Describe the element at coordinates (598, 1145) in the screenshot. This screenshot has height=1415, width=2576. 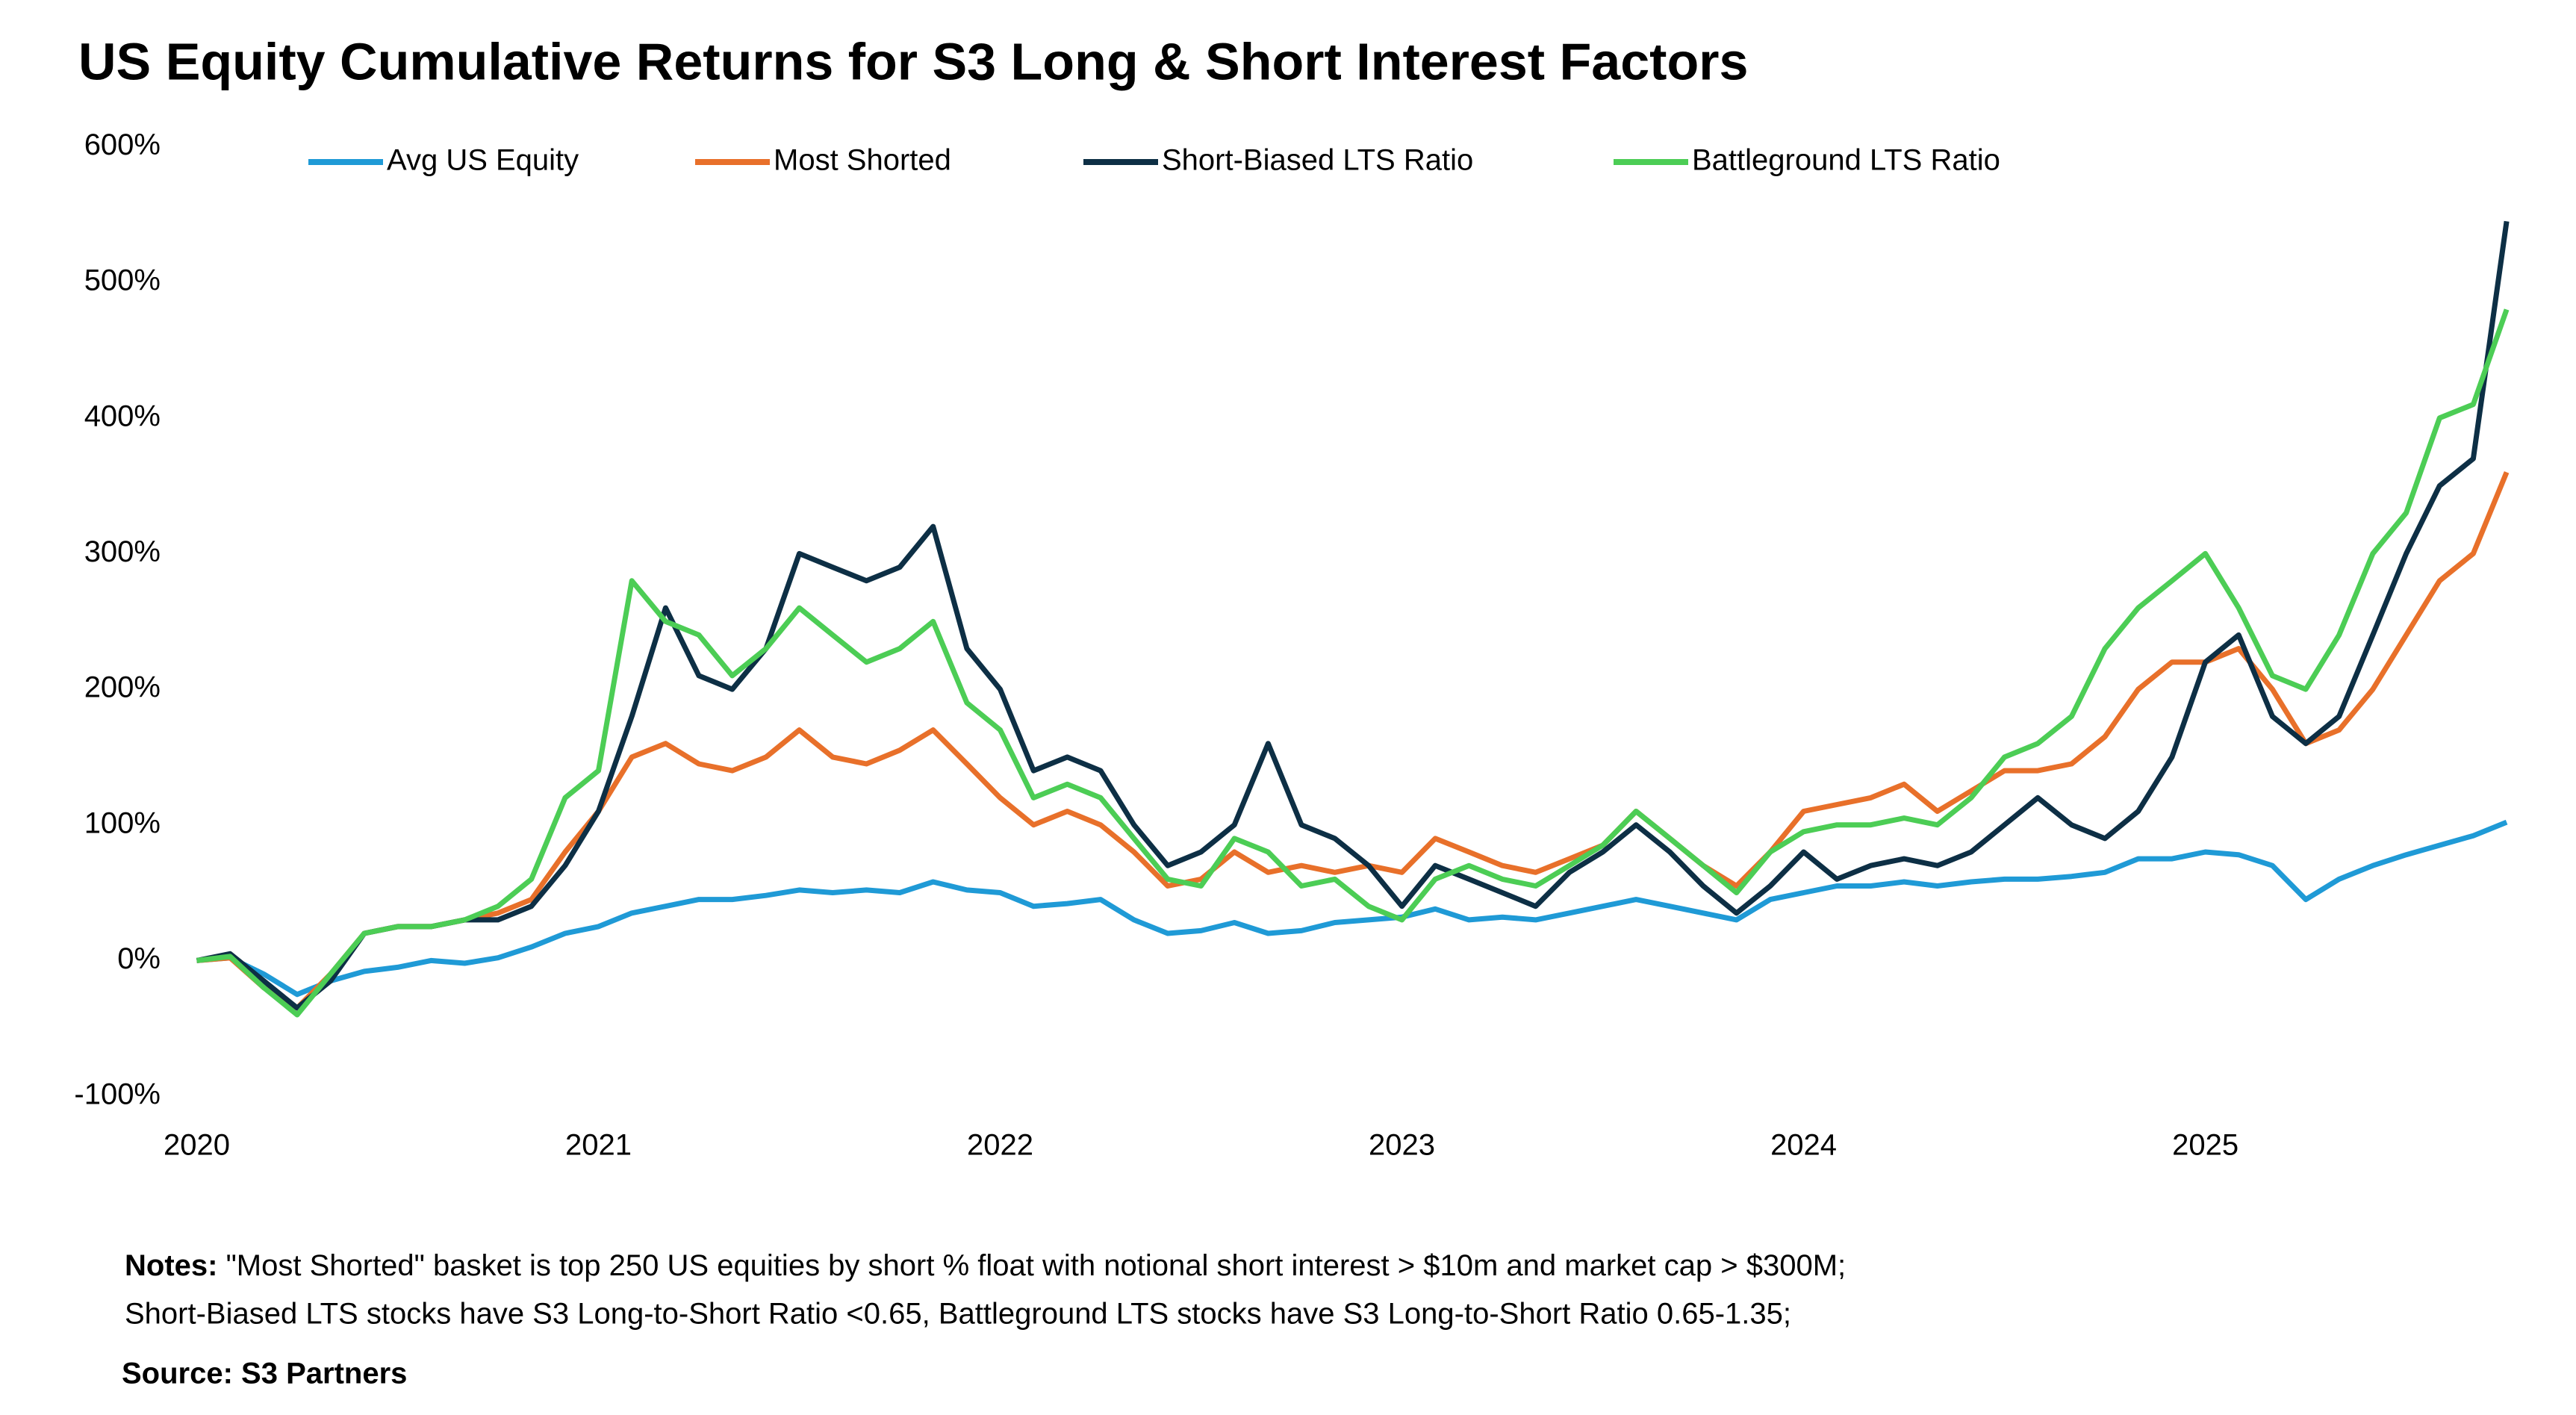
I see `x-tick-label: 2021` at that location.